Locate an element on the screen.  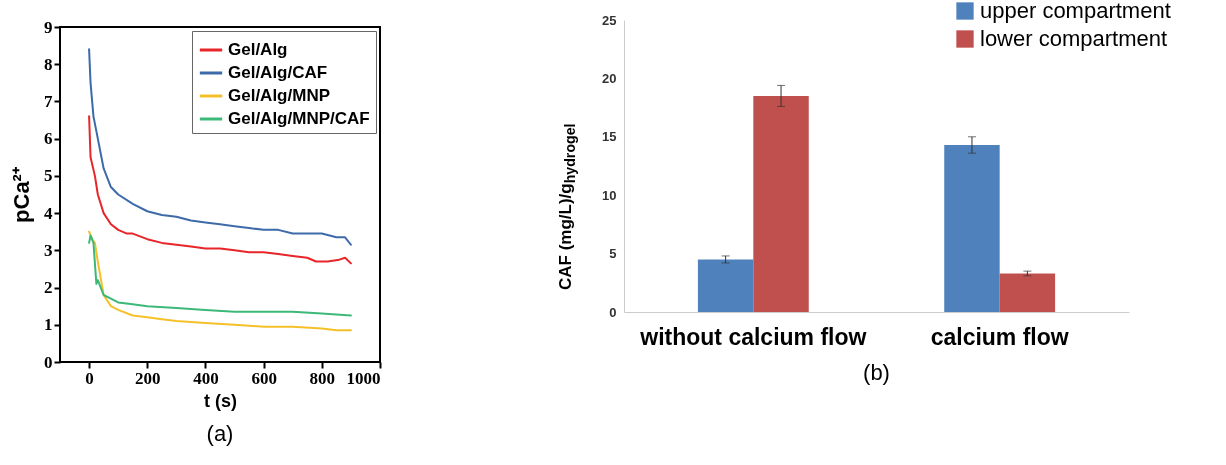
x-tick-label: calcium flow is located at coordinates (999, 336).